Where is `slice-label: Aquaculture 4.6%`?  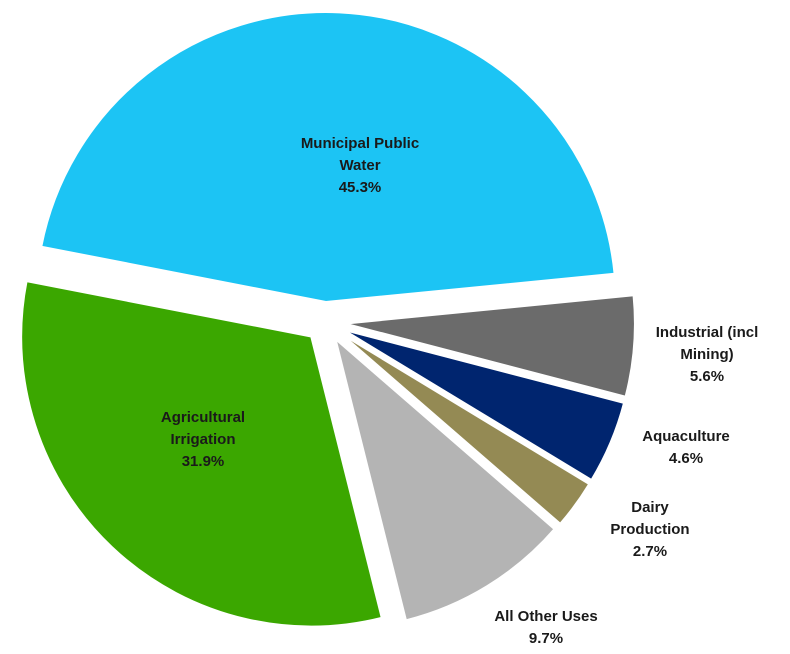
slice-label: Aquaculture 4.6% is located at coordinates (686, 448).